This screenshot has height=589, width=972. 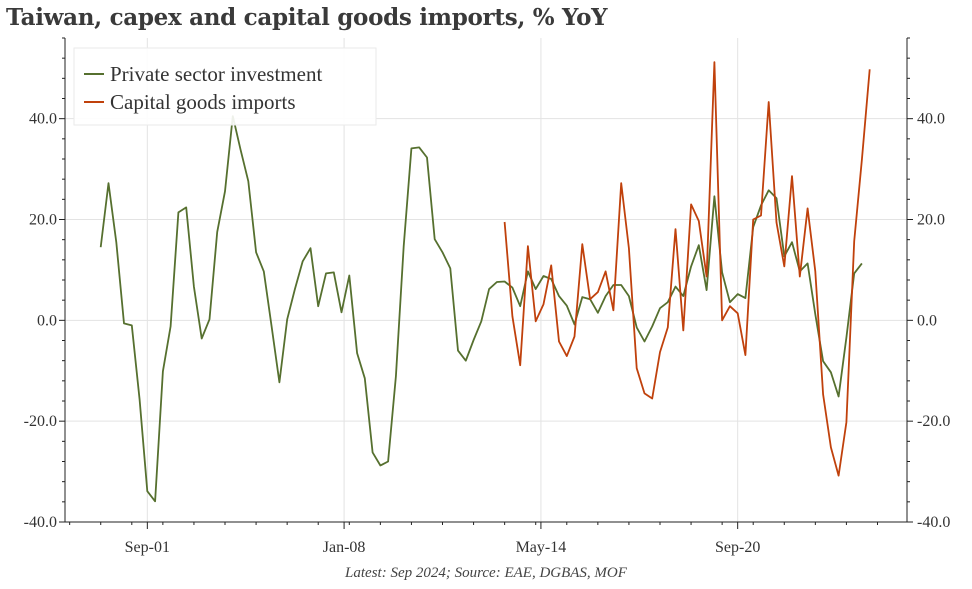 What do you see at coordinates (344, 547) in the screenshot?
I see `x-tick-label: Jan-08` at bounding box center [344, 547].